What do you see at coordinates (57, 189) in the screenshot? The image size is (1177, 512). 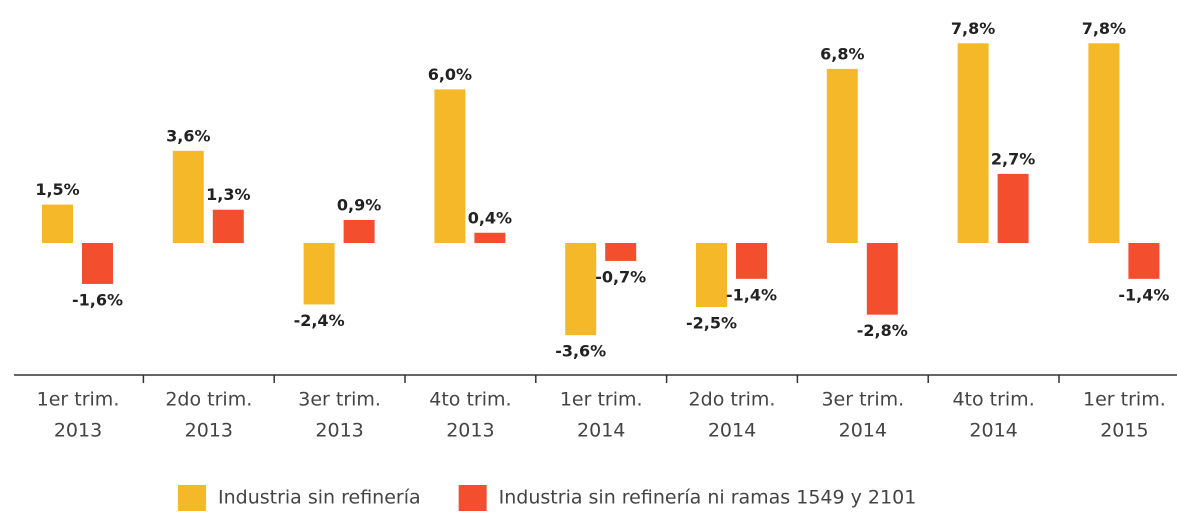 I see `value-label: 1,5%` at bounding box center [57, 189].